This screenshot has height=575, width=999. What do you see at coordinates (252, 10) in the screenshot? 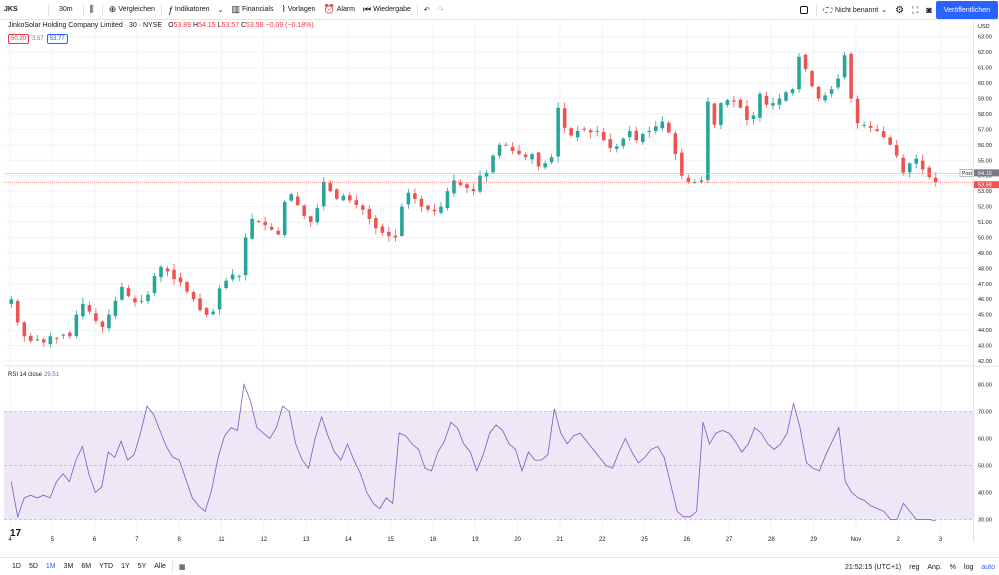
I see `financials-button: ▥ Financials` at bounding box center [252, 10].